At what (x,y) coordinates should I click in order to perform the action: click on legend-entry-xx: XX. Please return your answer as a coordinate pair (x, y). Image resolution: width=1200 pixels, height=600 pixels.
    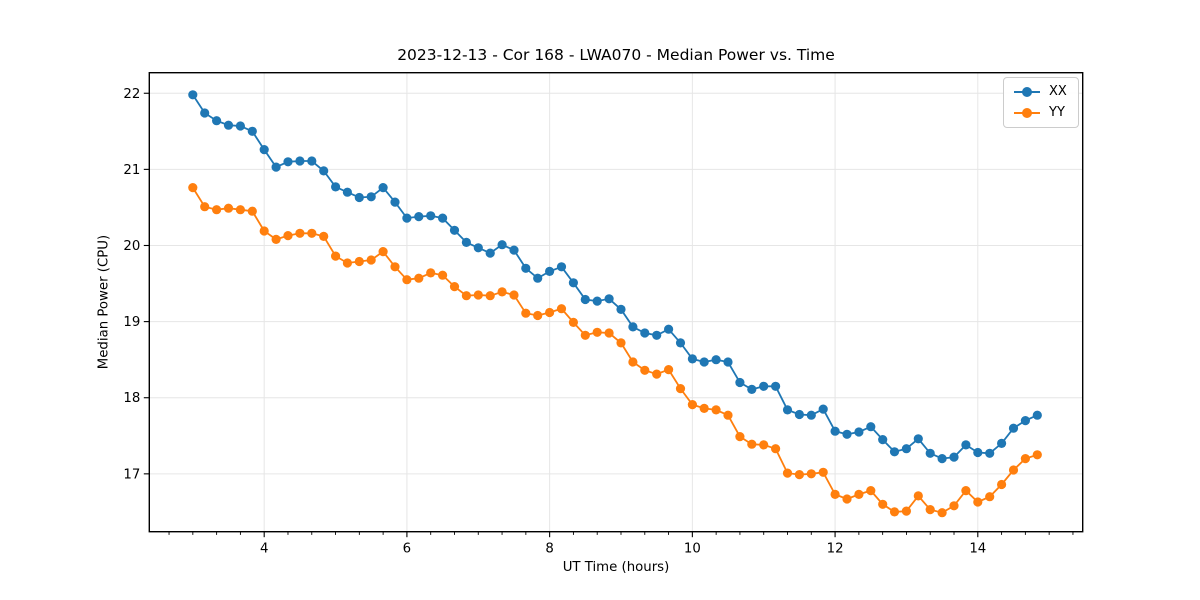
    Looking at the image, I should click on (1041, 92).